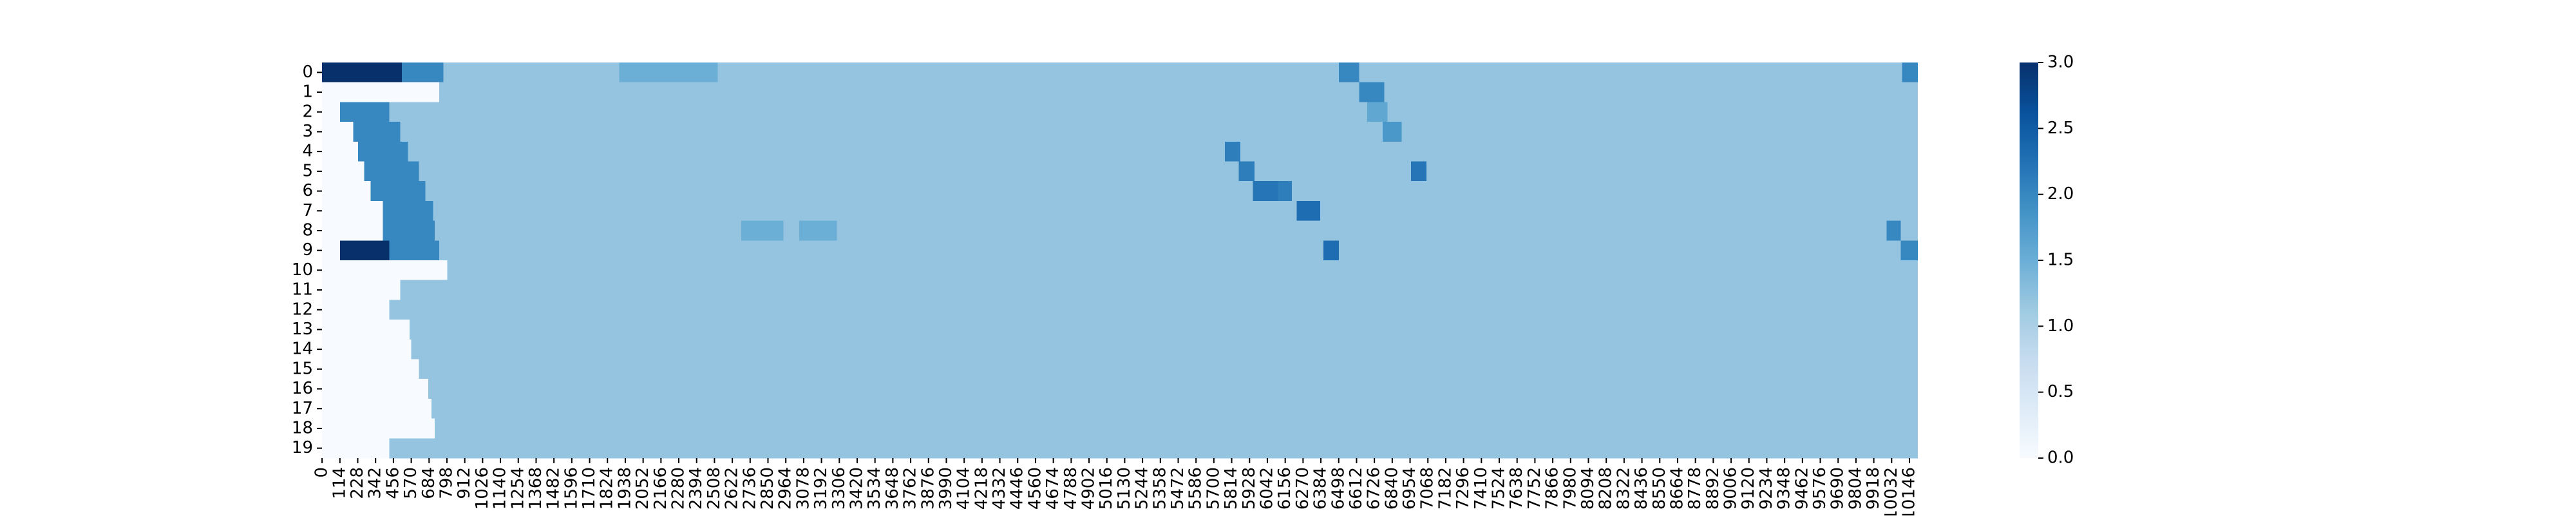 The width and height of the screenshot is (2576, 518). Describe the element at coordinates (679, 488) in the screenshot. I see `x-tick-label: 2280` at that location.